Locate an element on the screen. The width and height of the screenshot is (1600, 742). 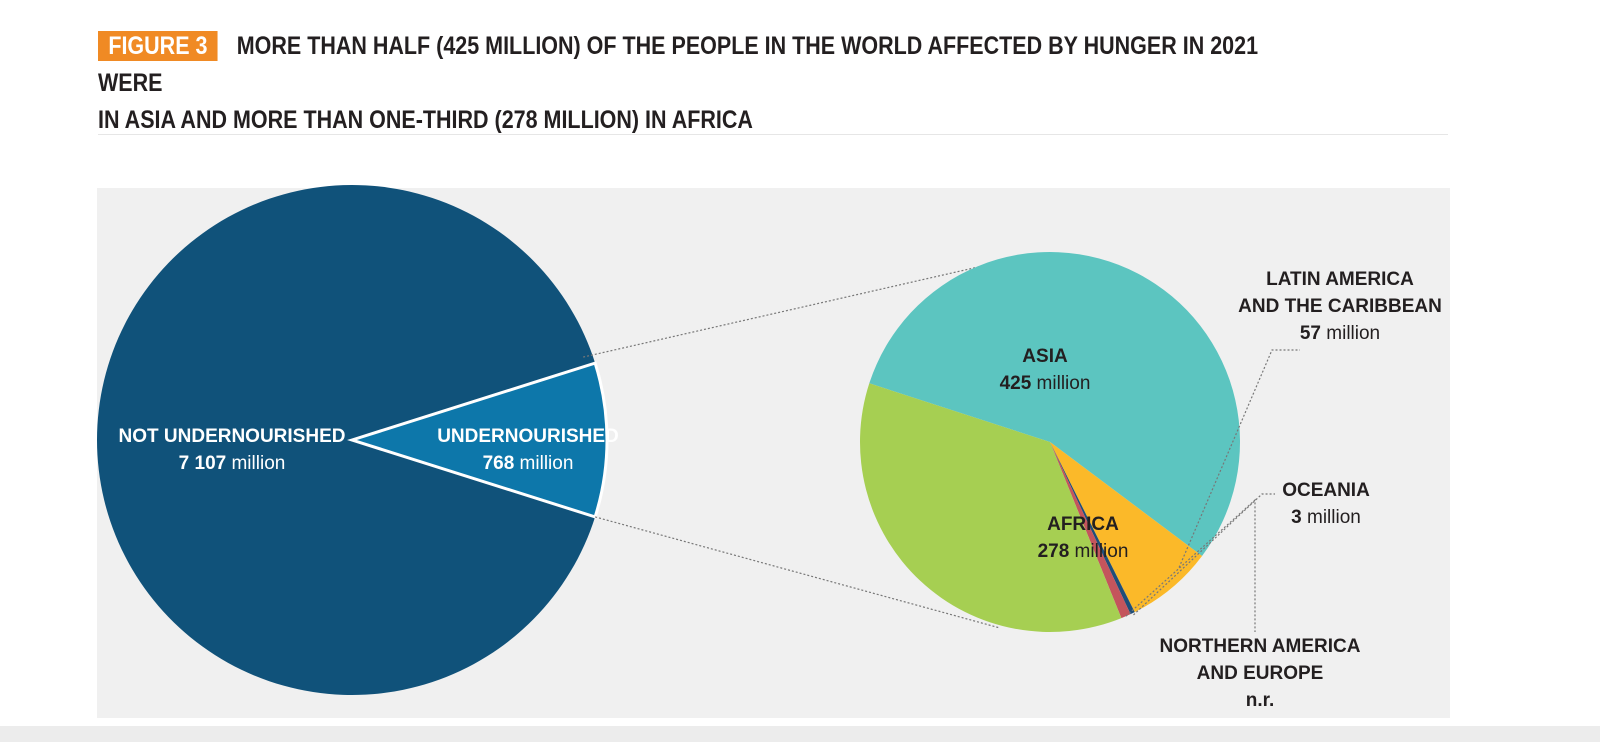
label-africa: AFRICA 278 million is located at coordinates (1083, 538).